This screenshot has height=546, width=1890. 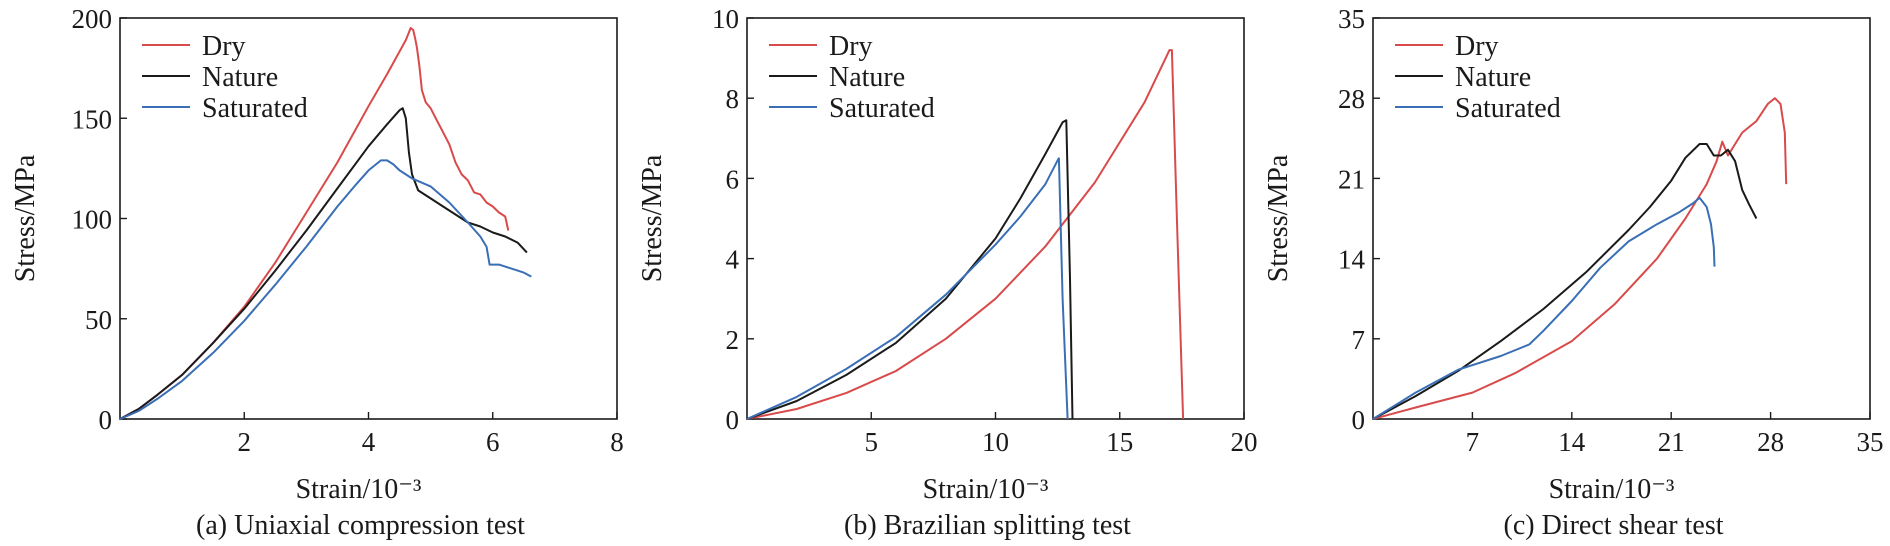 What do you see at coordinates (98, 320) in the screenshot?
I see `y-tick-label: 50` at bounding box center [98, 320].